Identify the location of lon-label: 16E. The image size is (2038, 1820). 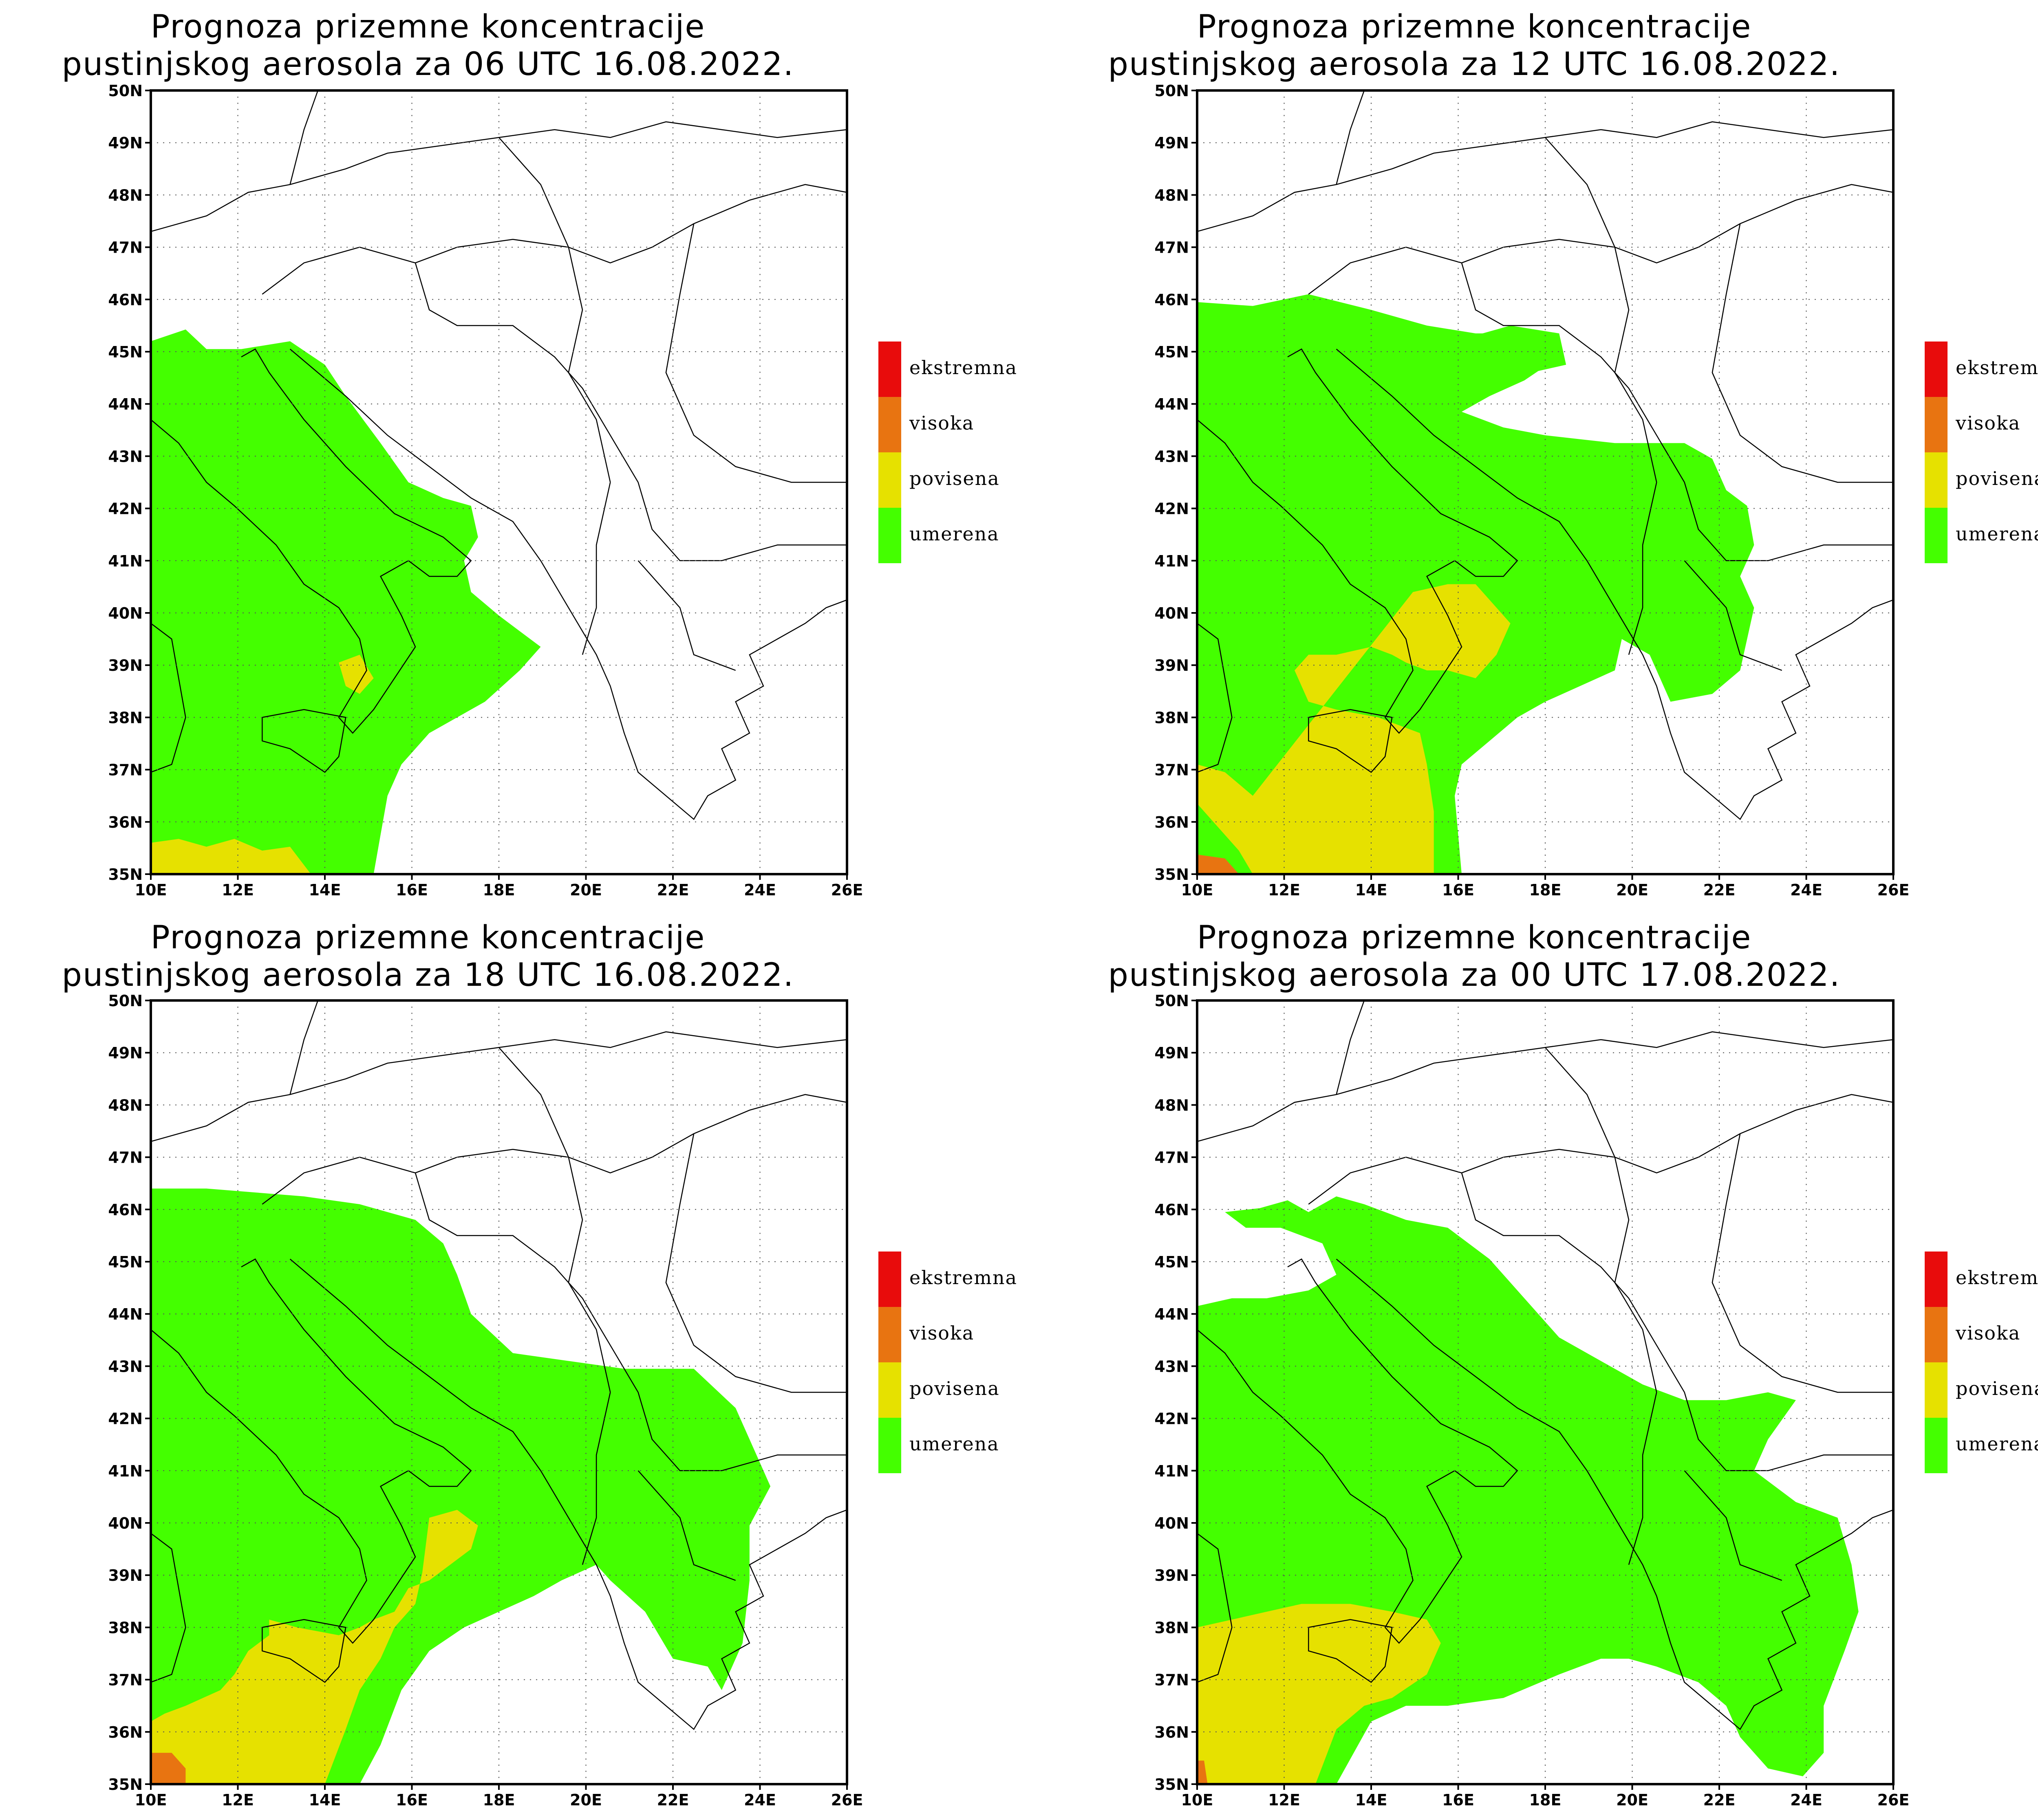
(412, 890).